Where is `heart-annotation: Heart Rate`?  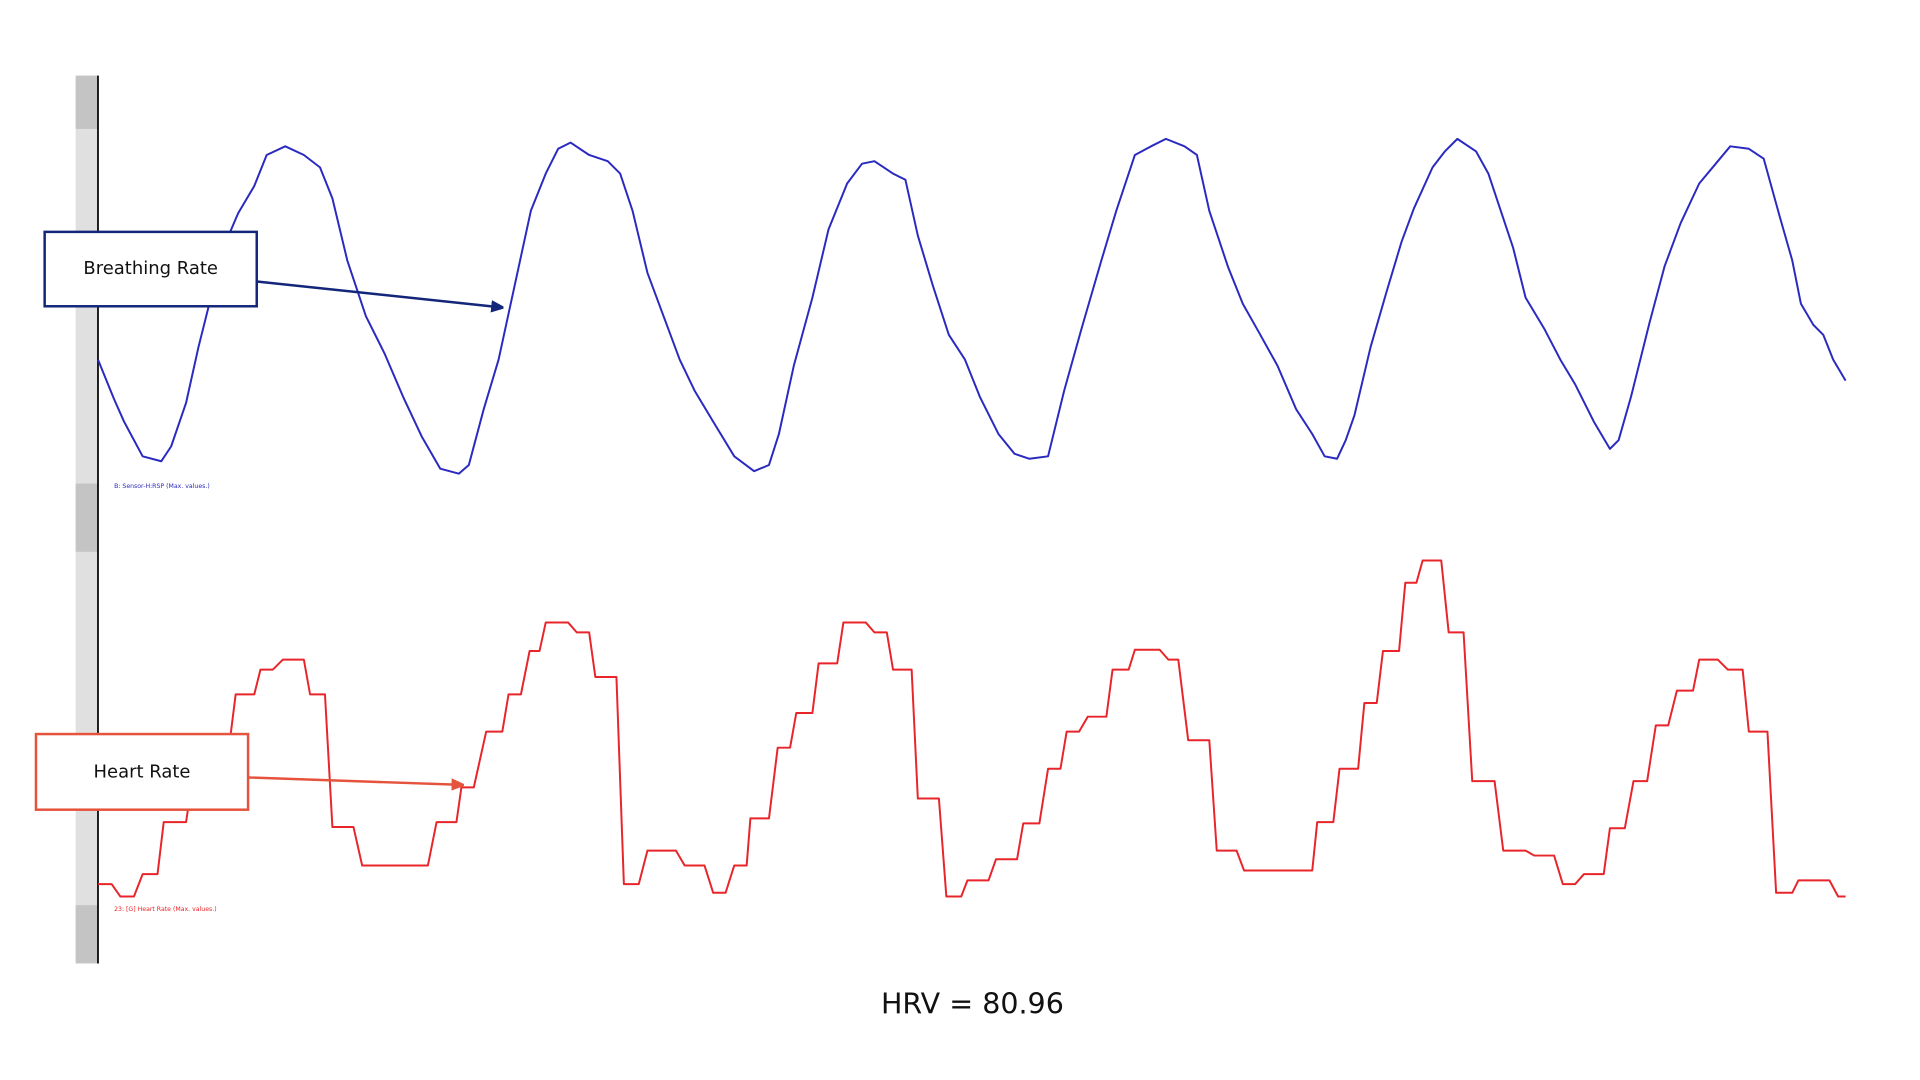
heart-annotation: Heart Rate is located at coordinates (248, 771).